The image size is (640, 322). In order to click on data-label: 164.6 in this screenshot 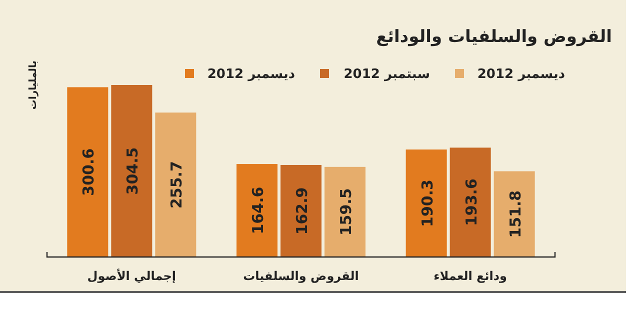, I will do `click(258, 210)`.